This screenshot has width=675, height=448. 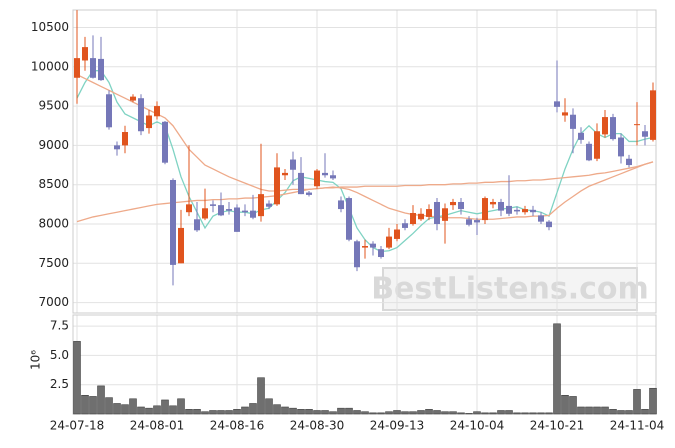 I want to click on y-tick-label: 8500, so click(x=53, y=184).